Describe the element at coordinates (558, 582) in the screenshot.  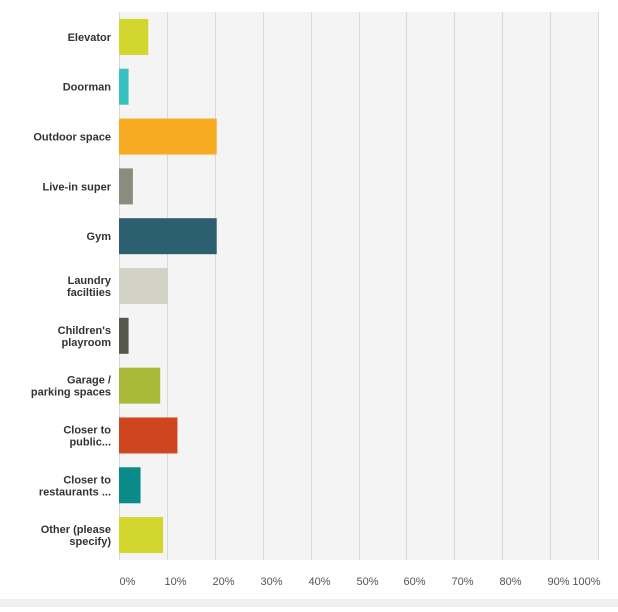
I see `x-tick-label: 90%` at that location.